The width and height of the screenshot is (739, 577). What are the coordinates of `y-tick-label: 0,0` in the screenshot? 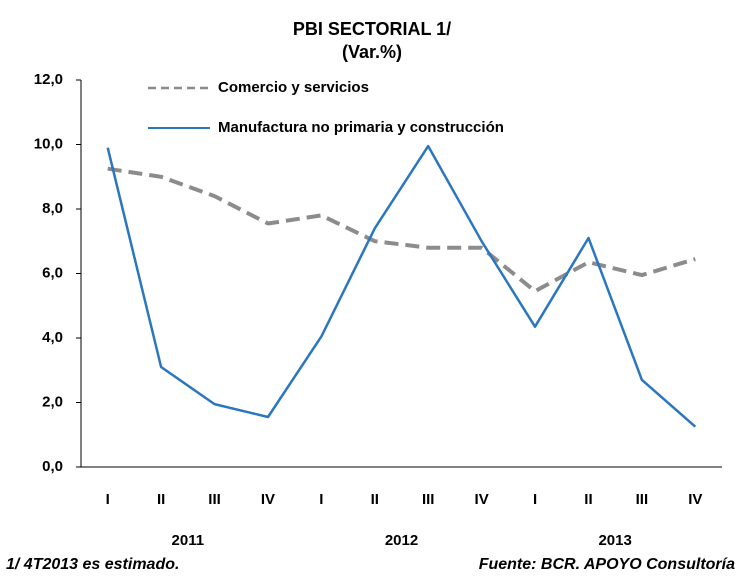 It's located at (52, 466).